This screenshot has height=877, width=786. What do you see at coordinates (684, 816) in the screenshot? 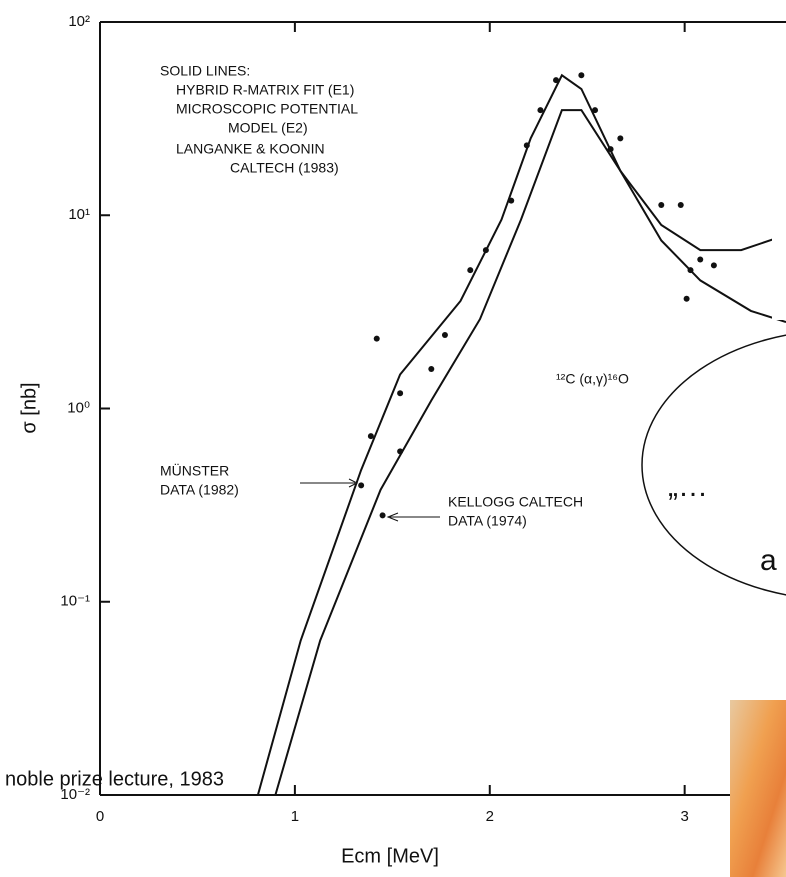
I see `x-tick-label: 3` at bounding box center [684, 816].